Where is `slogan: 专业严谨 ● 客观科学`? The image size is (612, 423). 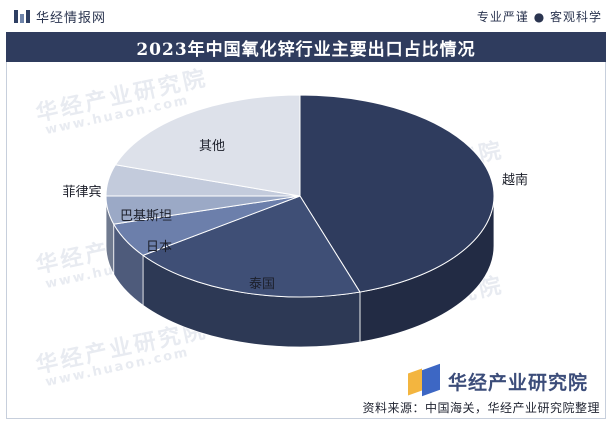 slogan: 专业严谨 ● 客观科学 is located at coordinates (539, 16).